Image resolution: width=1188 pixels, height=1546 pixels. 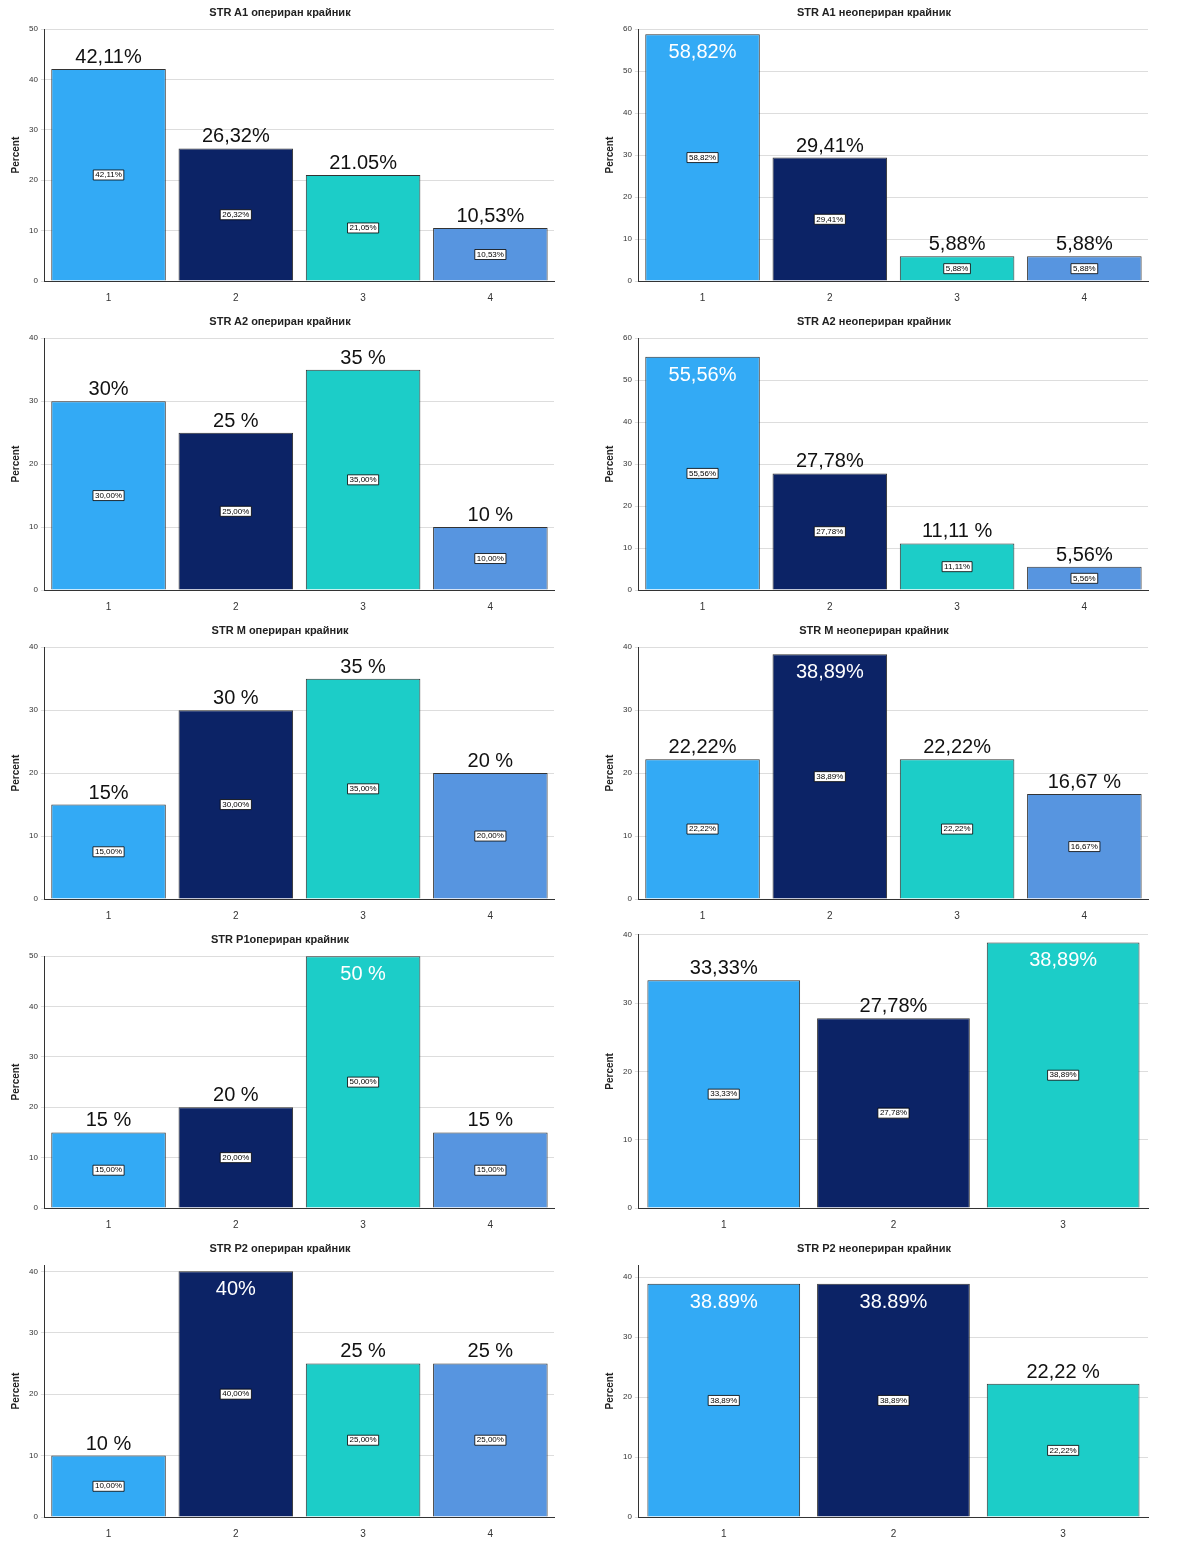 What do you see at coordinates (108, 791) in the screenshot?
I see `data-label: 15%` at bounding box center [108, 791].